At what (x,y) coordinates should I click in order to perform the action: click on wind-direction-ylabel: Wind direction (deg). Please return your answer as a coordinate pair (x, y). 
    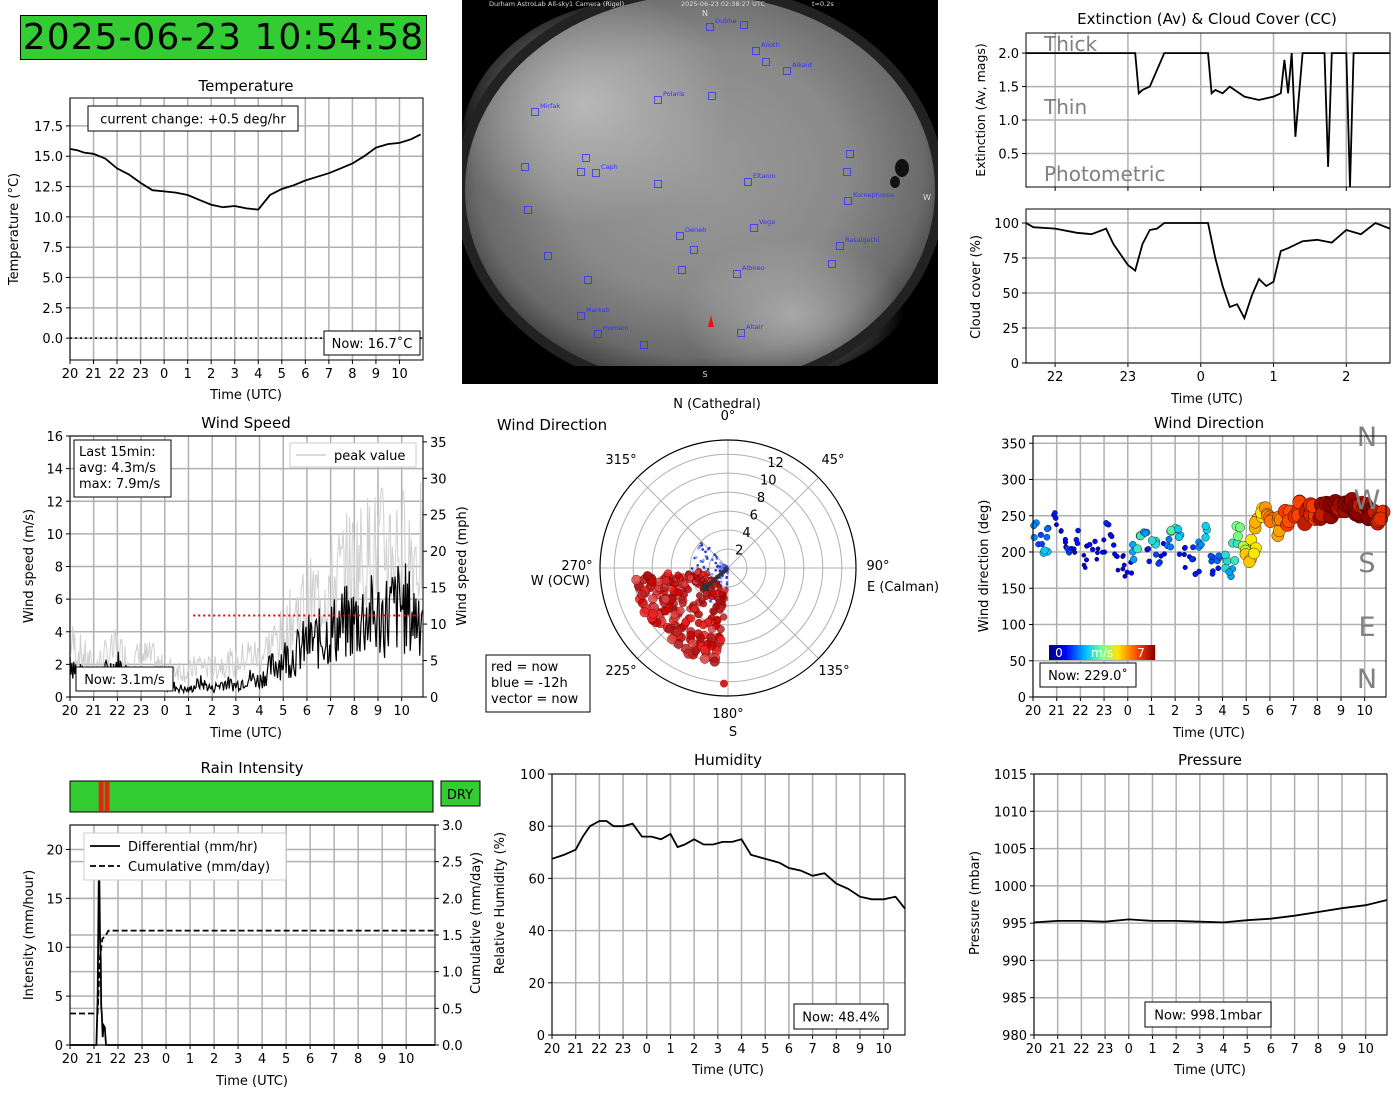
    Looking at the image, I should click on (984, 566).